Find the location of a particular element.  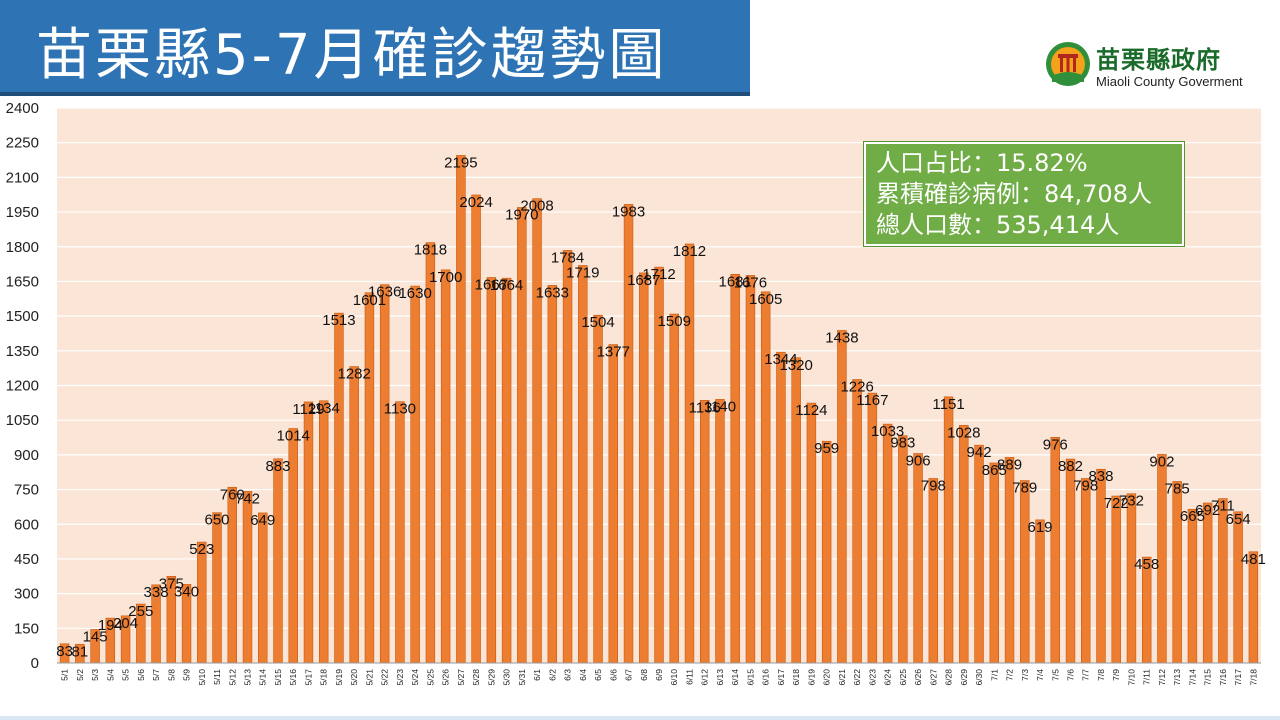

x-tick-label: 7/17 is located at coordinates (1238, 677).